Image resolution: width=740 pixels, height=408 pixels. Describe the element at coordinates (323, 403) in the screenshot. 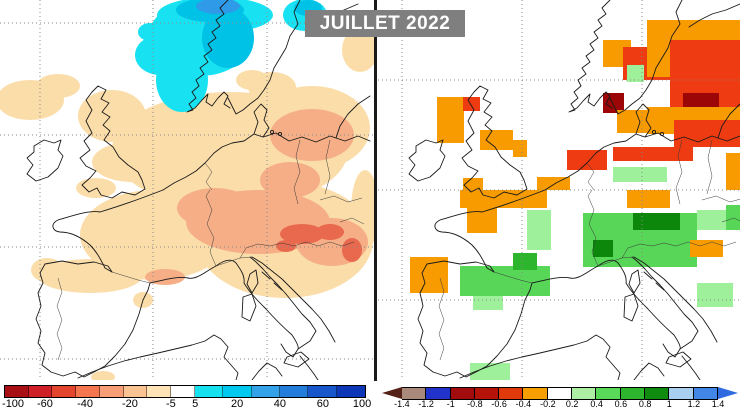

I see `tick-label: 60` at that location.